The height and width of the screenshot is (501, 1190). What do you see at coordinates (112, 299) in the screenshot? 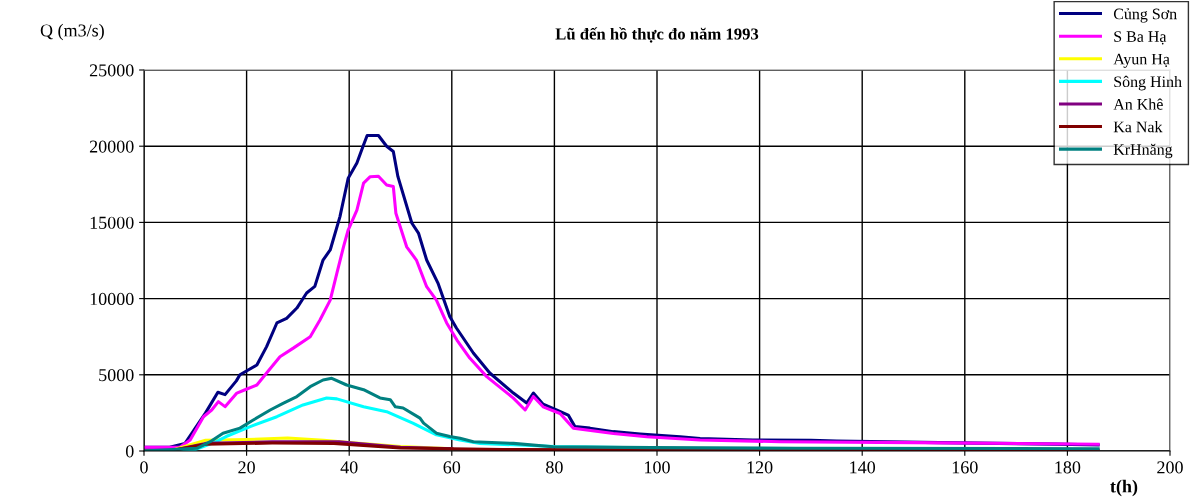
I see `y-tick-label: 10000` at bounding box center [112, 299].